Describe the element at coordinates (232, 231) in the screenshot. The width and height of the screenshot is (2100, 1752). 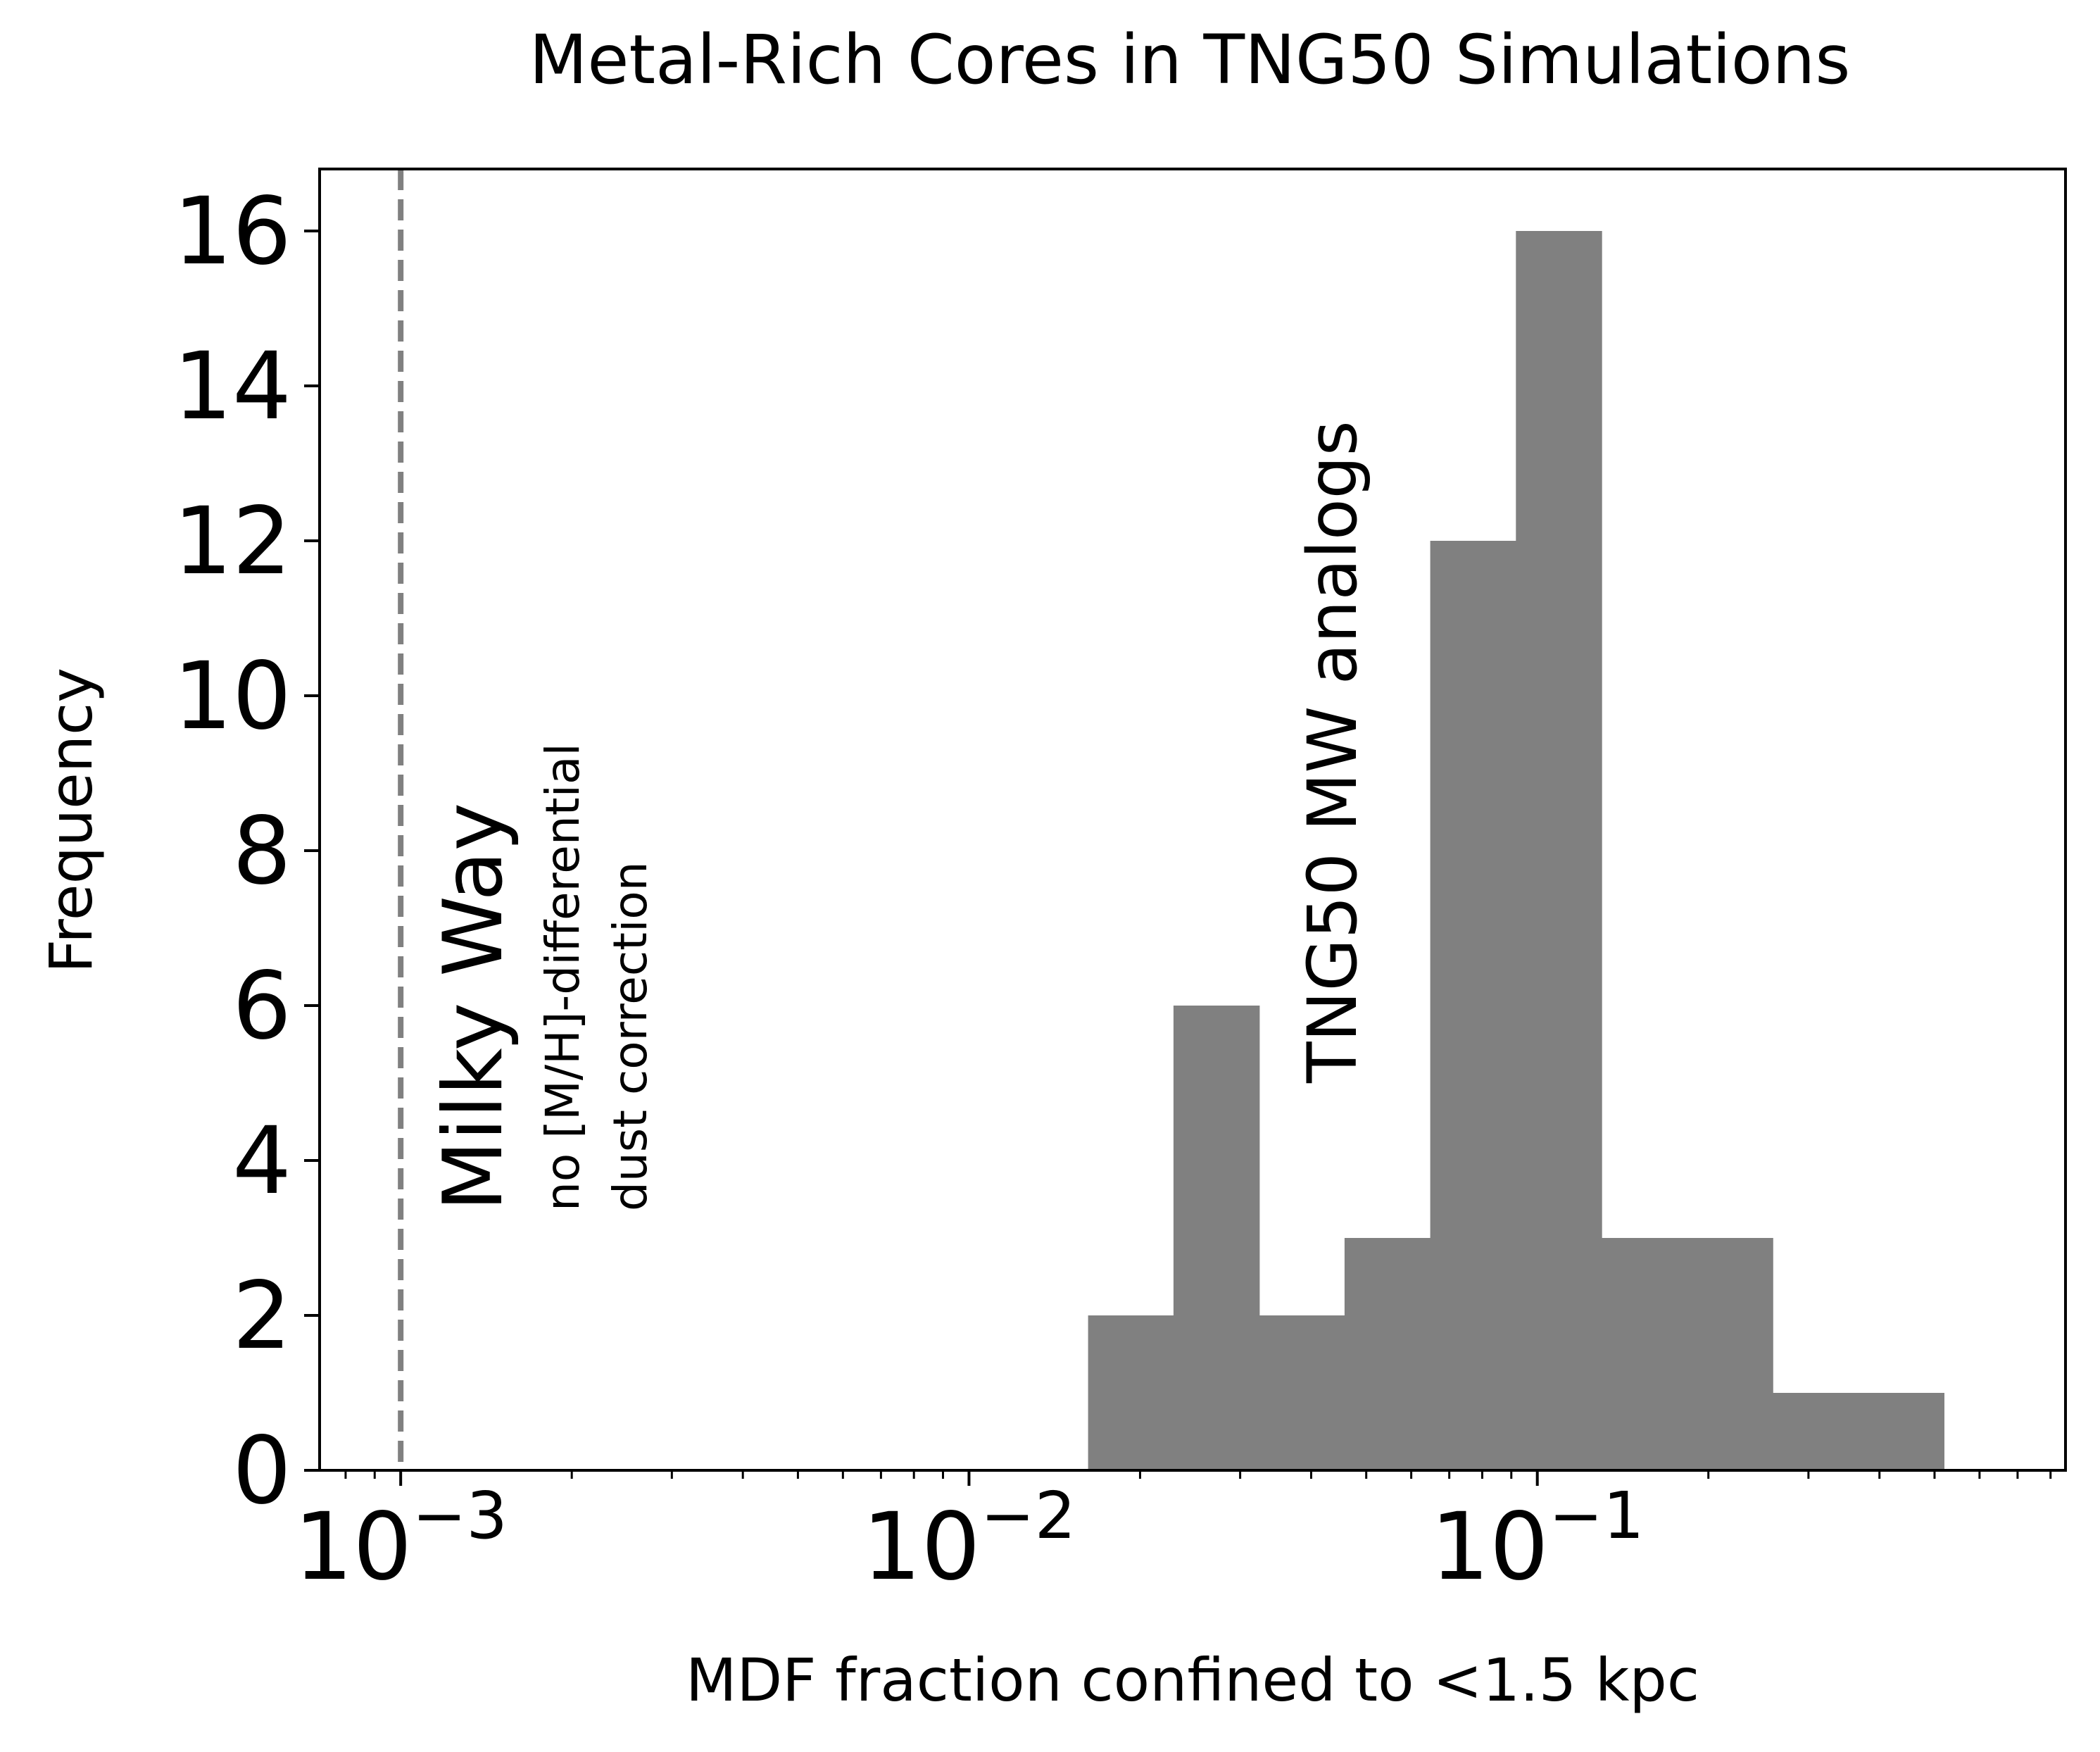
I see `y-tick-label-9: 16` at that location.